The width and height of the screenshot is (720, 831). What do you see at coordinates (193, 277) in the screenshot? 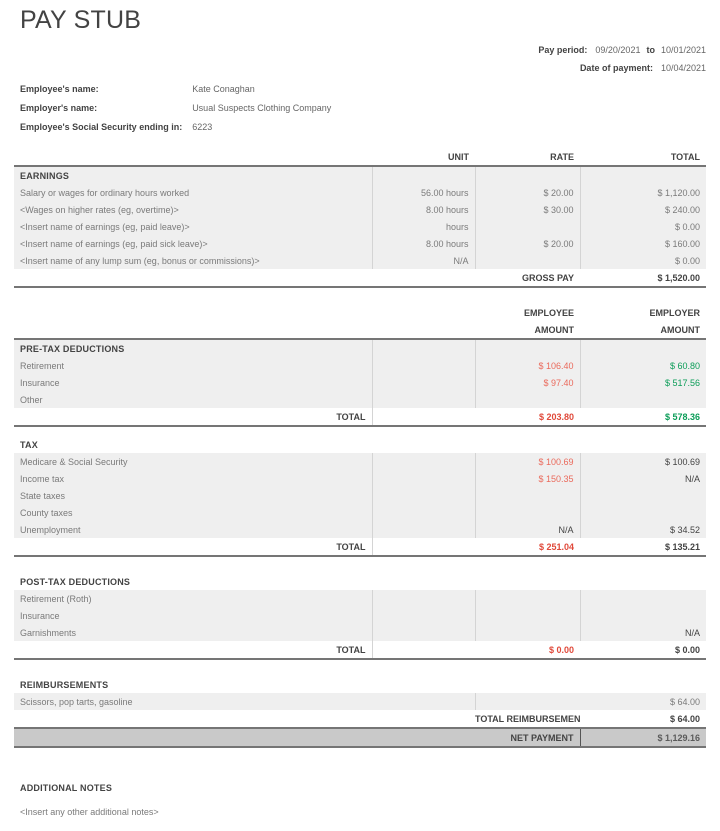
I see `gross-pay-spacer` at bounding box center [193, 277].